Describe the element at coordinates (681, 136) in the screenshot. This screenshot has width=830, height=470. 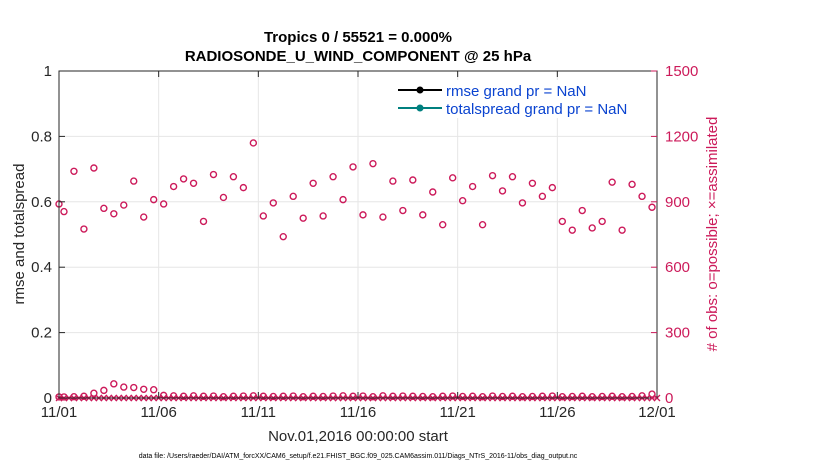
I see `y-right-tick-label: 1200` at that location.